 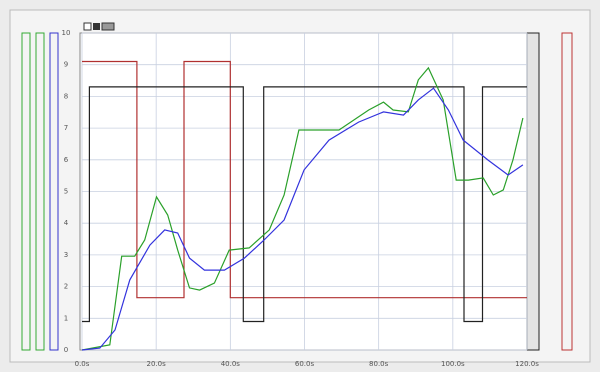 What do you see at coordinates (157, 364) in the screenshot?
I see `x-tick-label: 20.0s` at bounding box center [157, 364].